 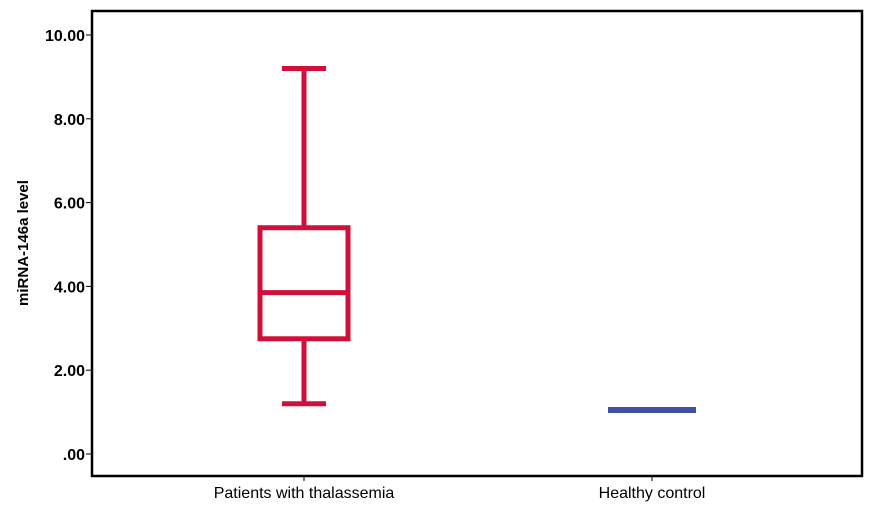 I want to click on y-tick-label: 10.00, so click(x=65, y=36).